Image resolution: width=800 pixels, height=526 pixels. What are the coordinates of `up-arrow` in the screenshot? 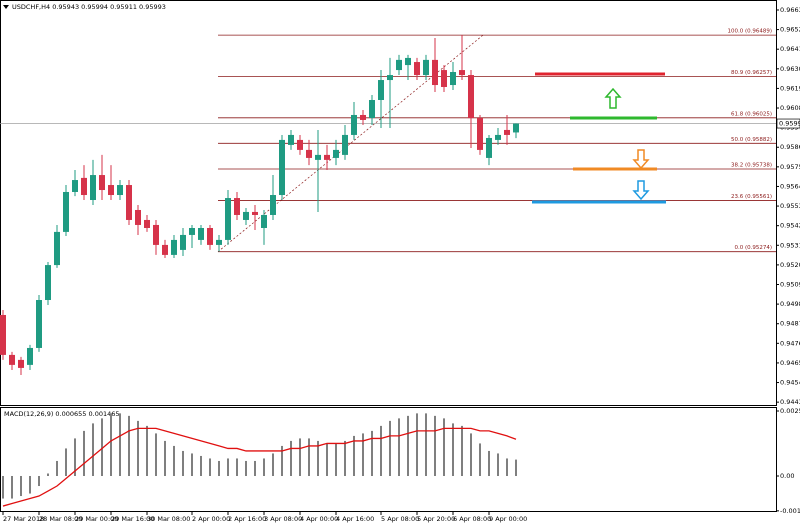 It's located at (613, 98).